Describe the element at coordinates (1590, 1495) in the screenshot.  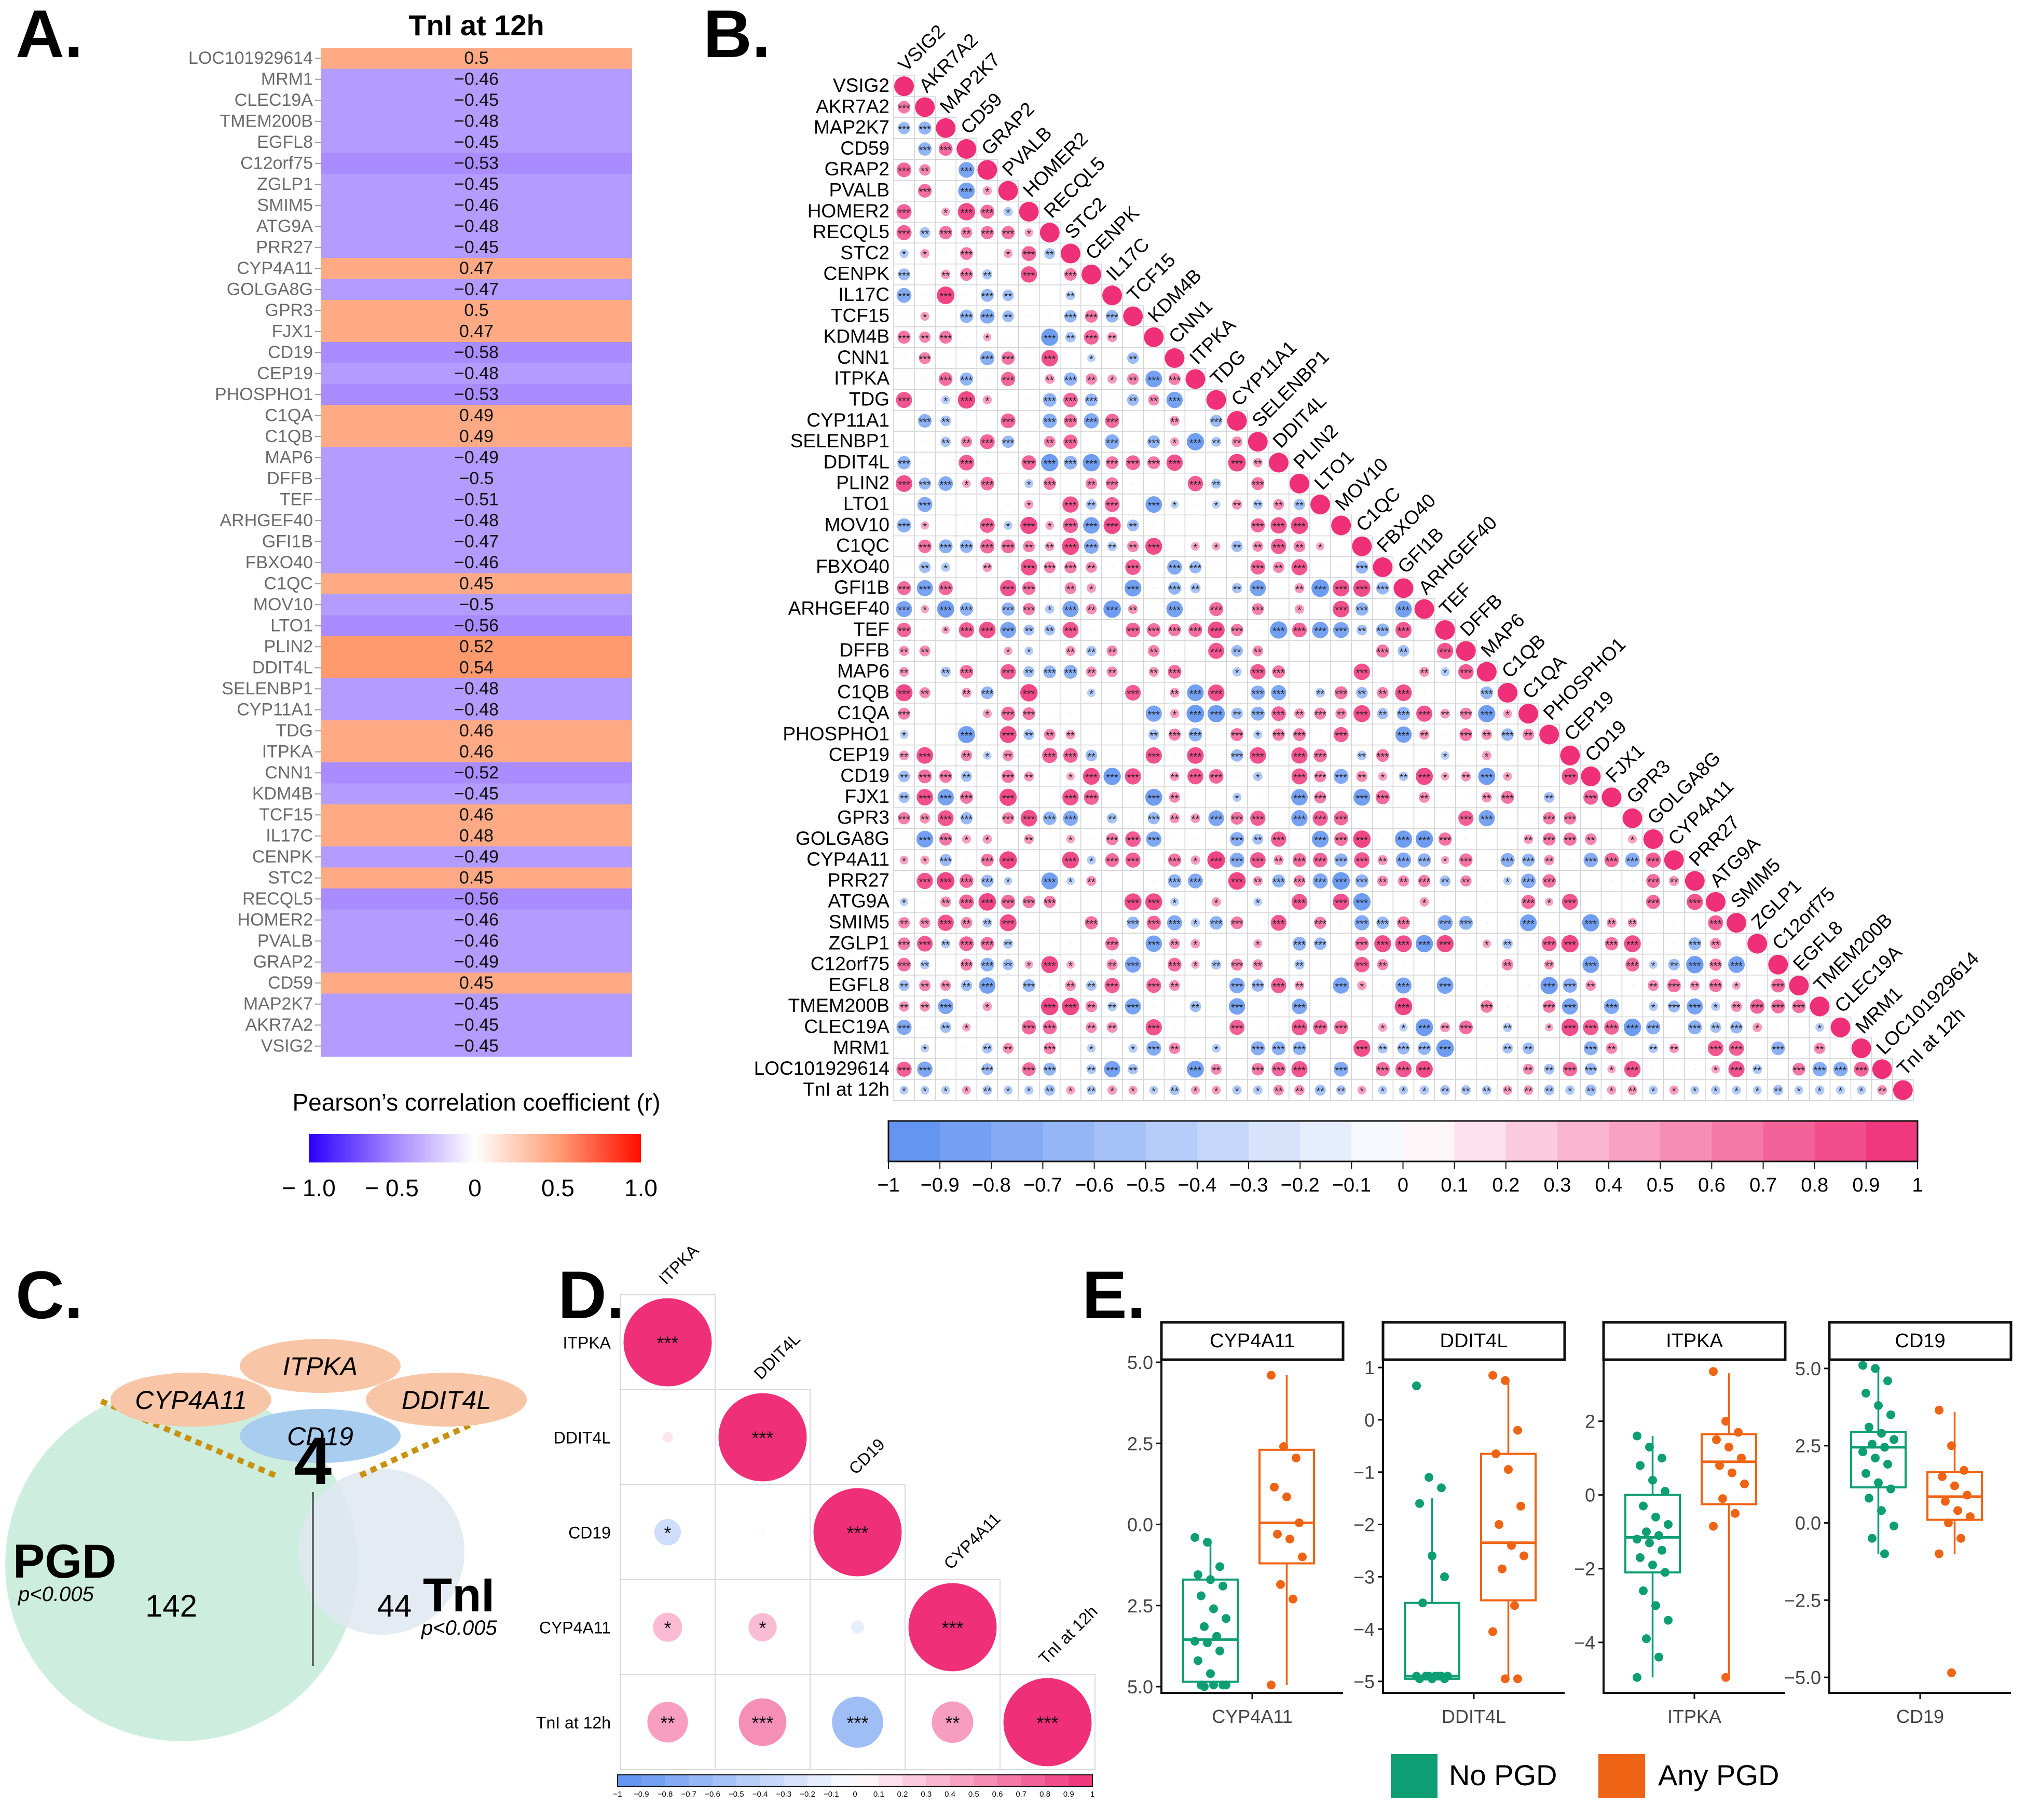
I see `y-tick-label: 0` at that location.